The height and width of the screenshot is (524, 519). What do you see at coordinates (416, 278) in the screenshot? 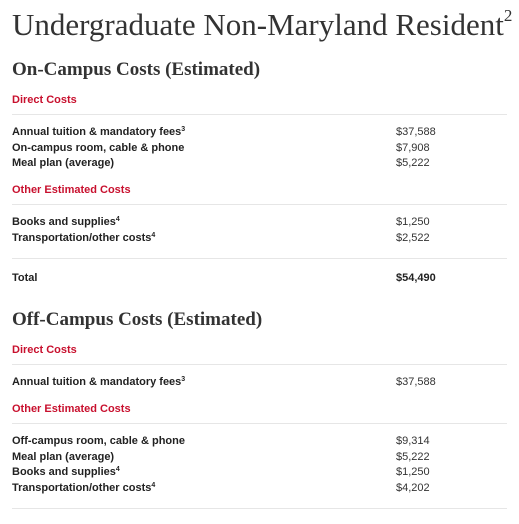
I see `total-value: $54,490` at bounding box center [416, 278].